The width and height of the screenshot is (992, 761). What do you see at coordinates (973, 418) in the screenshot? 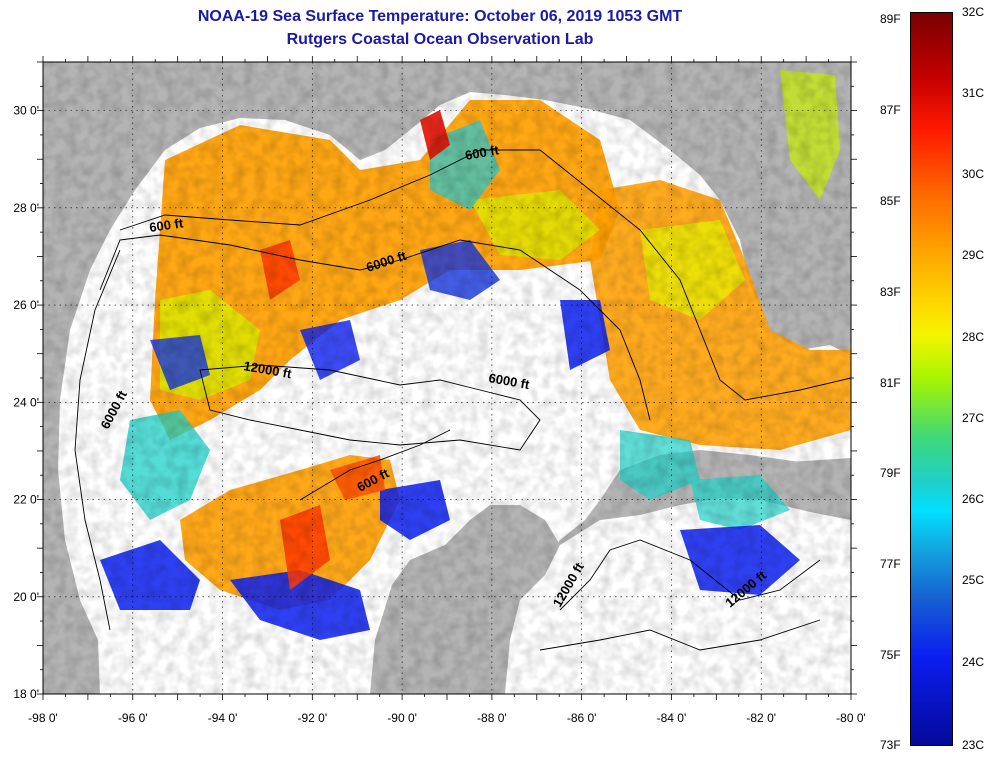
I see `colorbar-c-label: 27C` at bounding box center [973, 418].